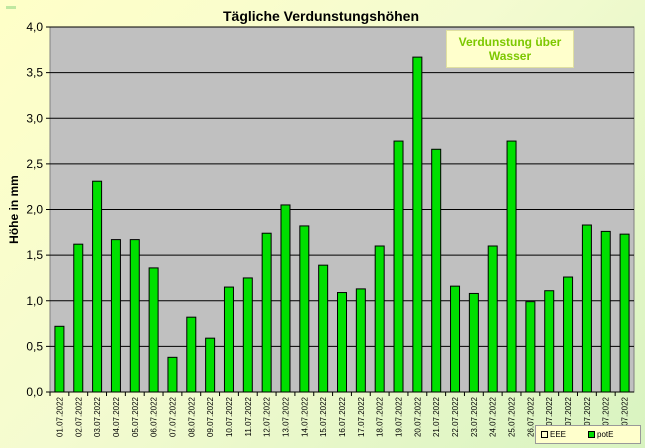 The image size is (645, 448). What do you see at coordinates (135, 416) in the screenshot?
I see `x-tick-label: 05.07.2022` at bounding box center [135, 416].